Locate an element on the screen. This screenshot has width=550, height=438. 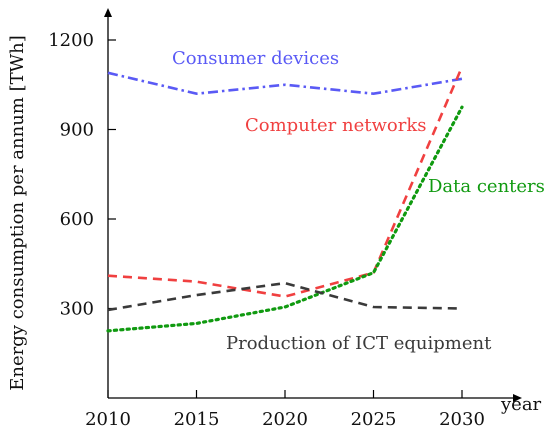
series-label-consumer-devices: Consumer devices is located at coordinates (255, 58).